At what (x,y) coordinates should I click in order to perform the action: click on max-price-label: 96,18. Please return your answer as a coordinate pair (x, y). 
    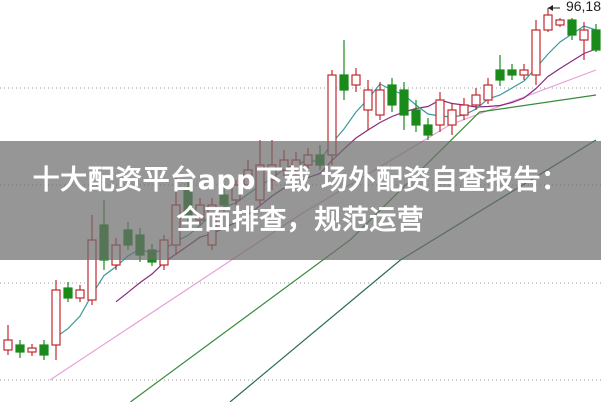
    Looking at the image, I should click on (583, 7).